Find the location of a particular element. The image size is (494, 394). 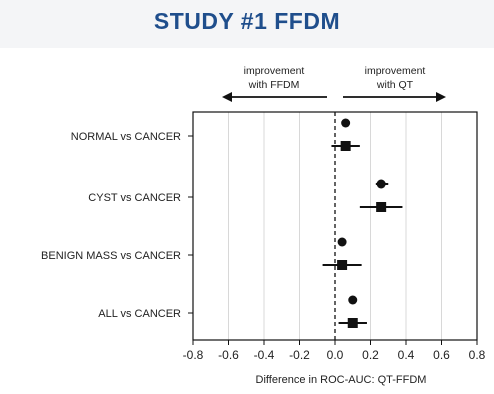

x-tick-label: -0.2 is located at coordinates (299, 355).